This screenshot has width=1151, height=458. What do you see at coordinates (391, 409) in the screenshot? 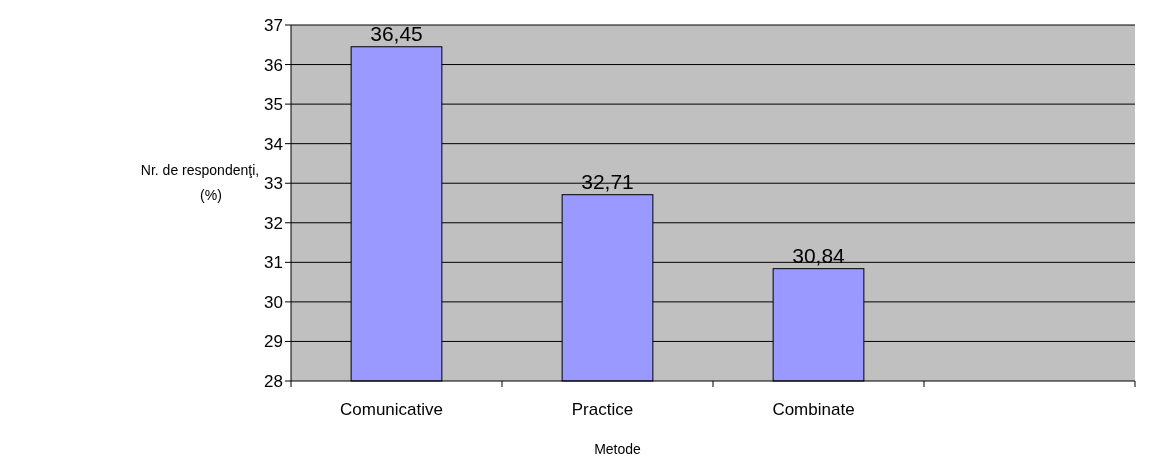
I see `x-tick-label: Comunicative` at bounding box center [391, 409].